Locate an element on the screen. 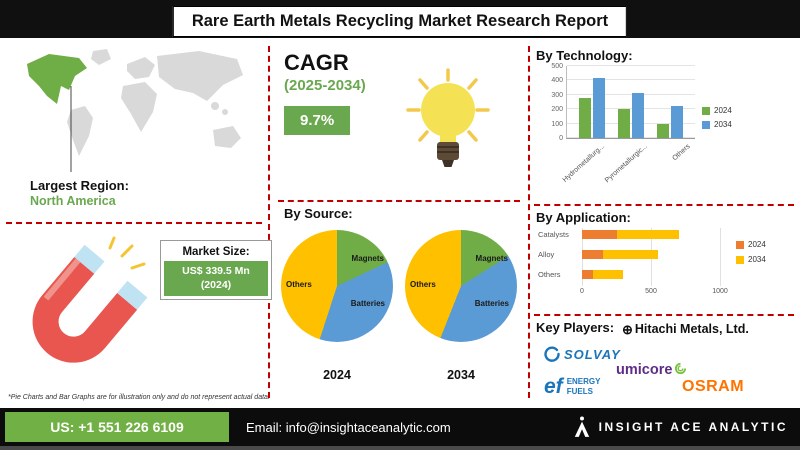  pie-label-others: Others is located at coordinates (299, 284).